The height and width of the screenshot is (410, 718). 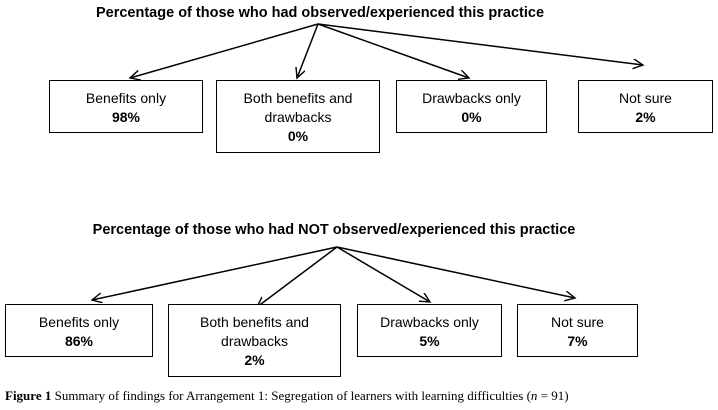 I want to click on arrow-top-notsure, so click(x=480, y=44).